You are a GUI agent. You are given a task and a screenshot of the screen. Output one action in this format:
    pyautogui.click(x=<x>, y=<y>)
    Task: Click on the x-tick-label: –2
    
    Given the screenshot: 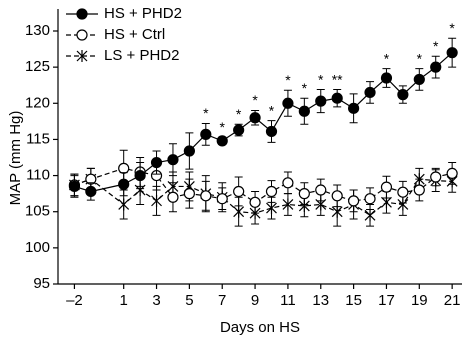 What is the action you would take?
    pyautogui.click(x=74, y=300)
    